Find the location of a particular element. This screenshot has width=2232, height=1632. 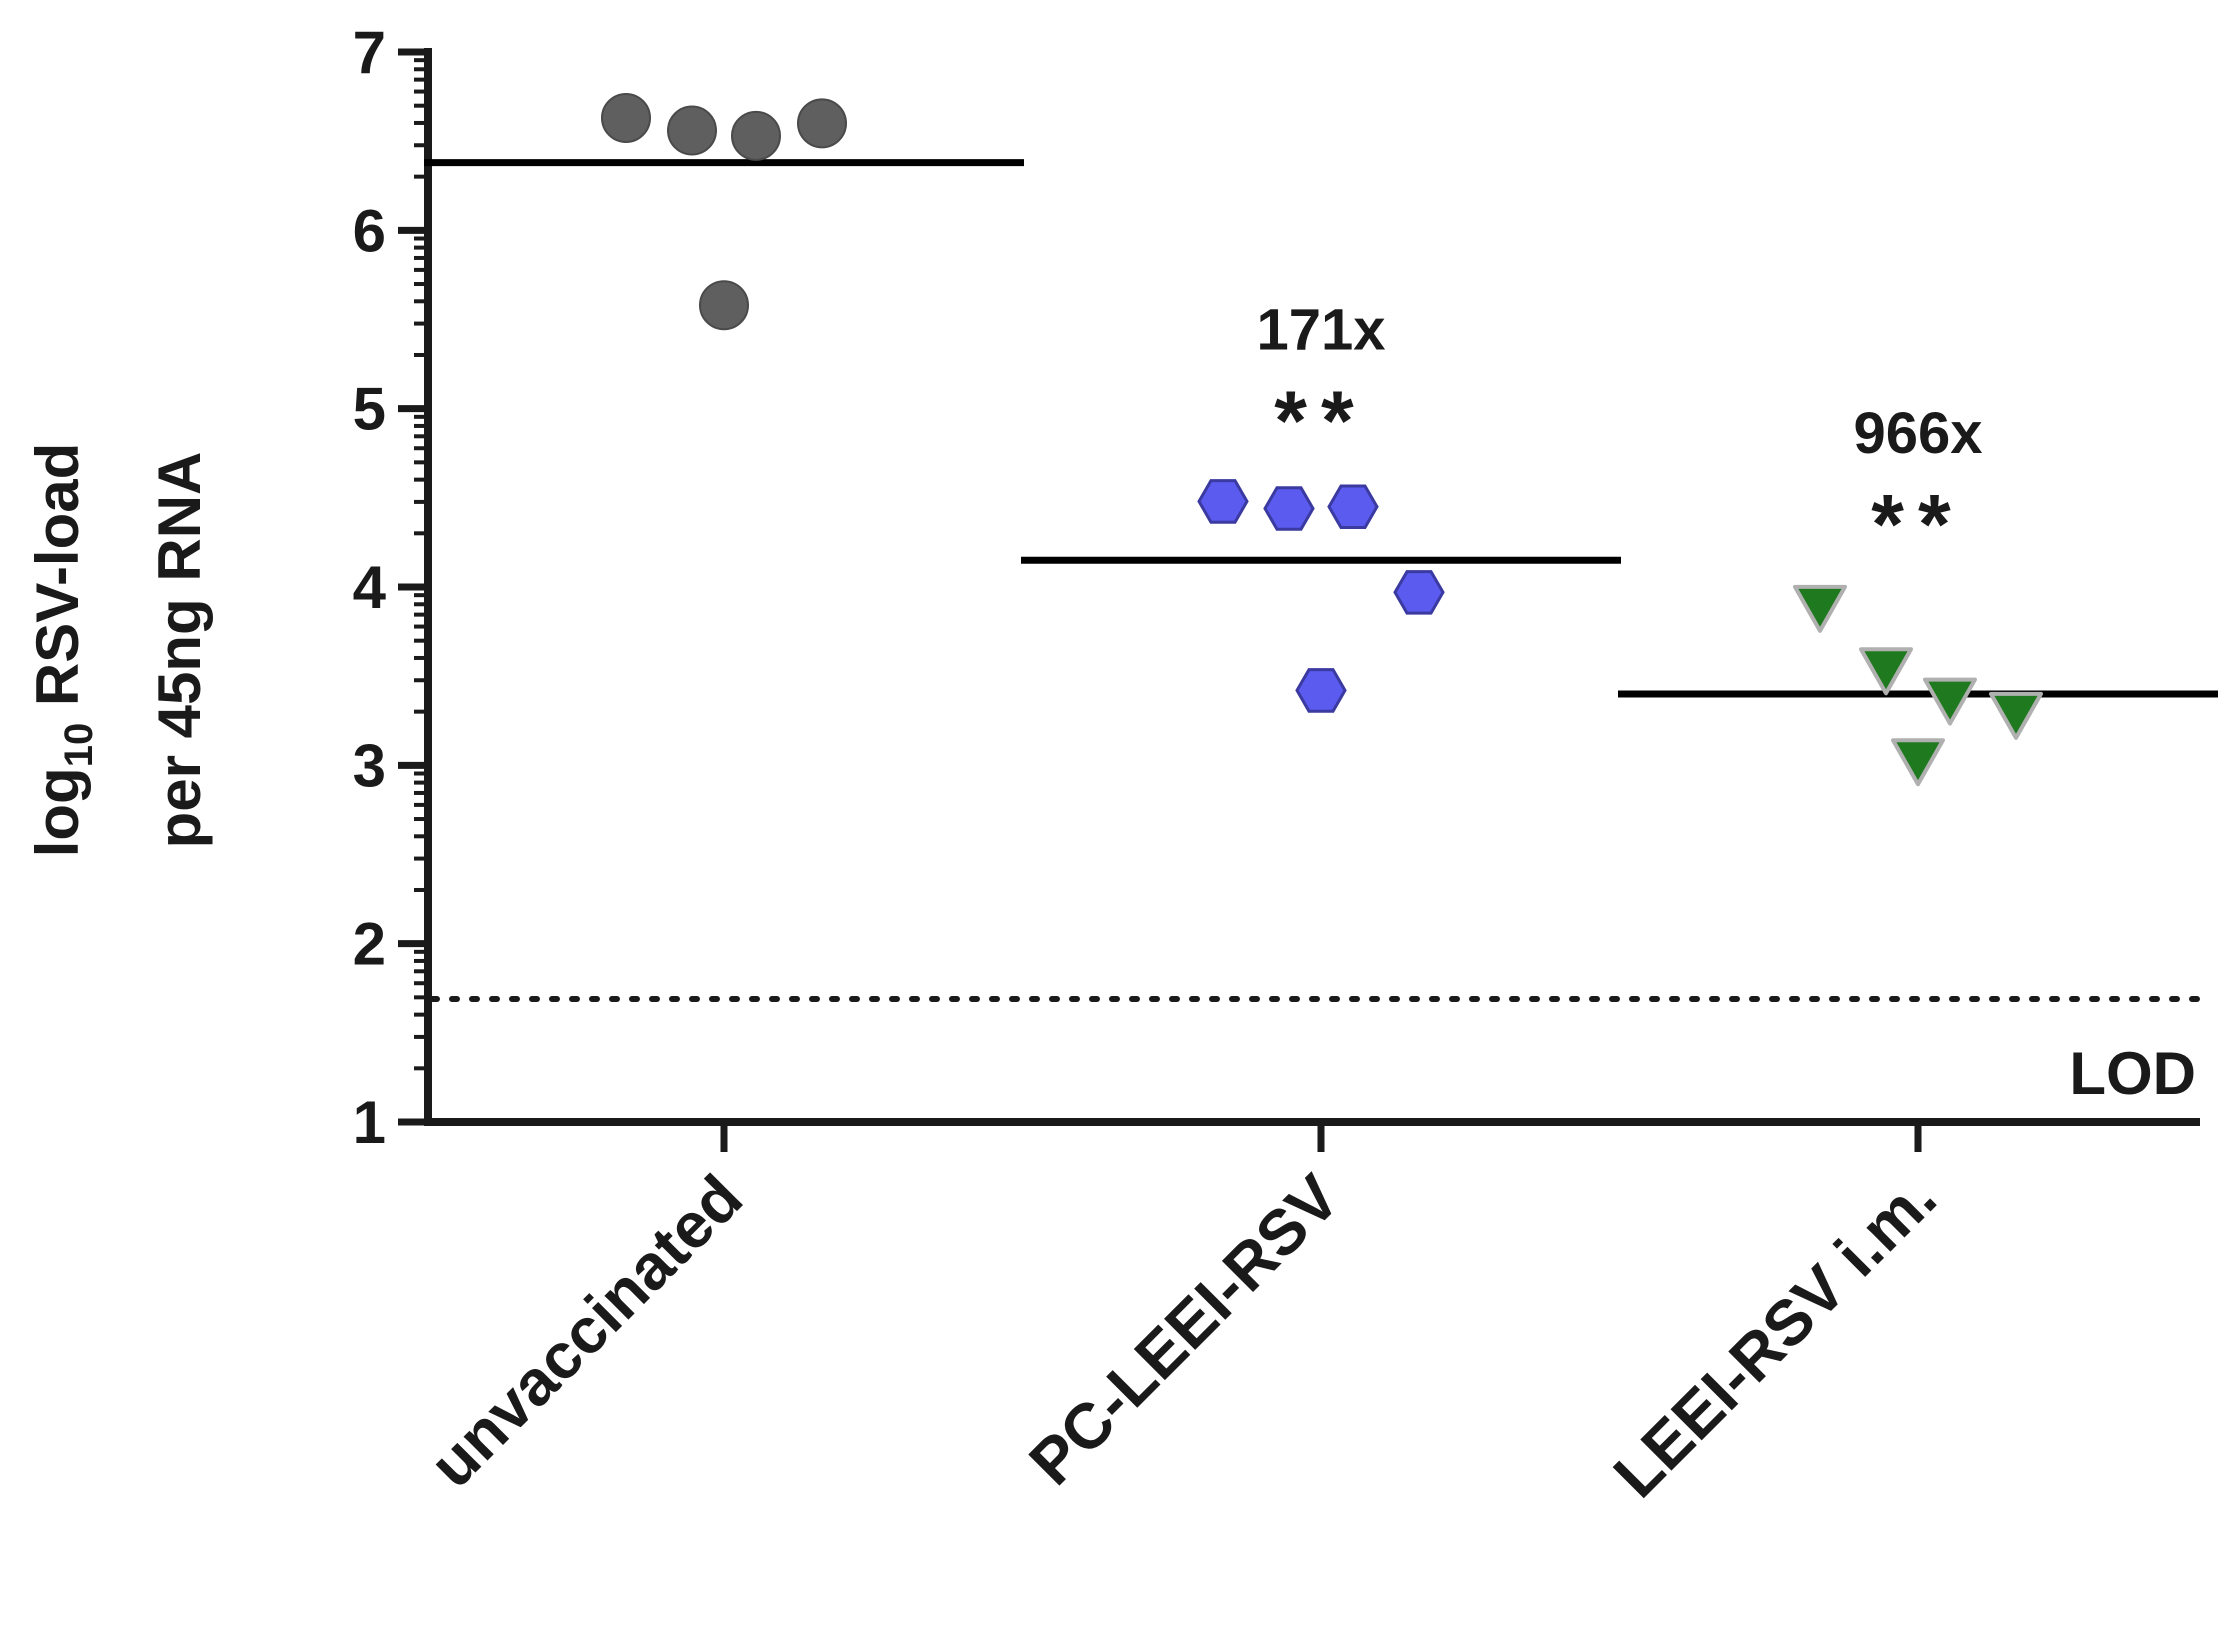

y-tick-label: 7 is located at coordinates (369, 52).